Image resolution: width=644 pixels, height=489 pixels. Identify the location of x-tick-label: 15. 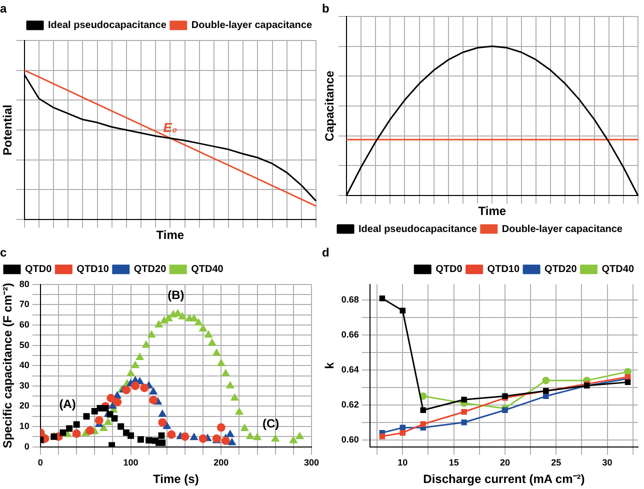
(453, 463).